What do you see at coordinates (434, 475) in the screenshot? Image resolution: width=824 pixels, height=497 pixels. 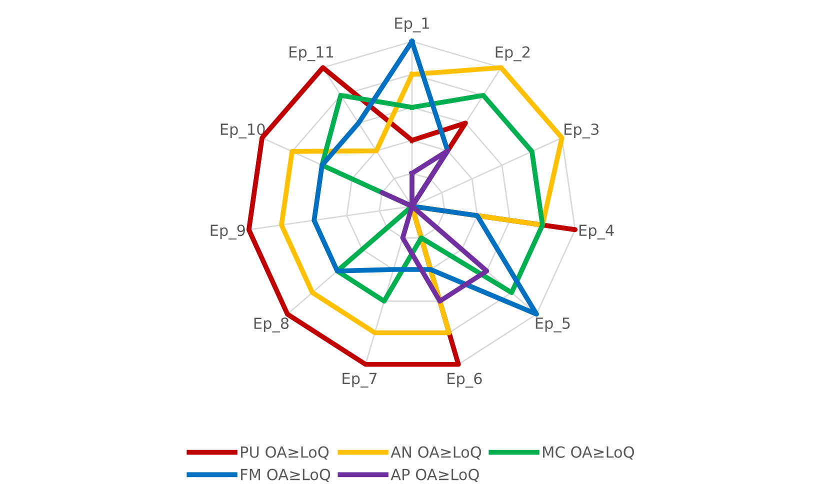 I see `legend-label: AP OA≥LoQ` at bounding box center [434, 475].